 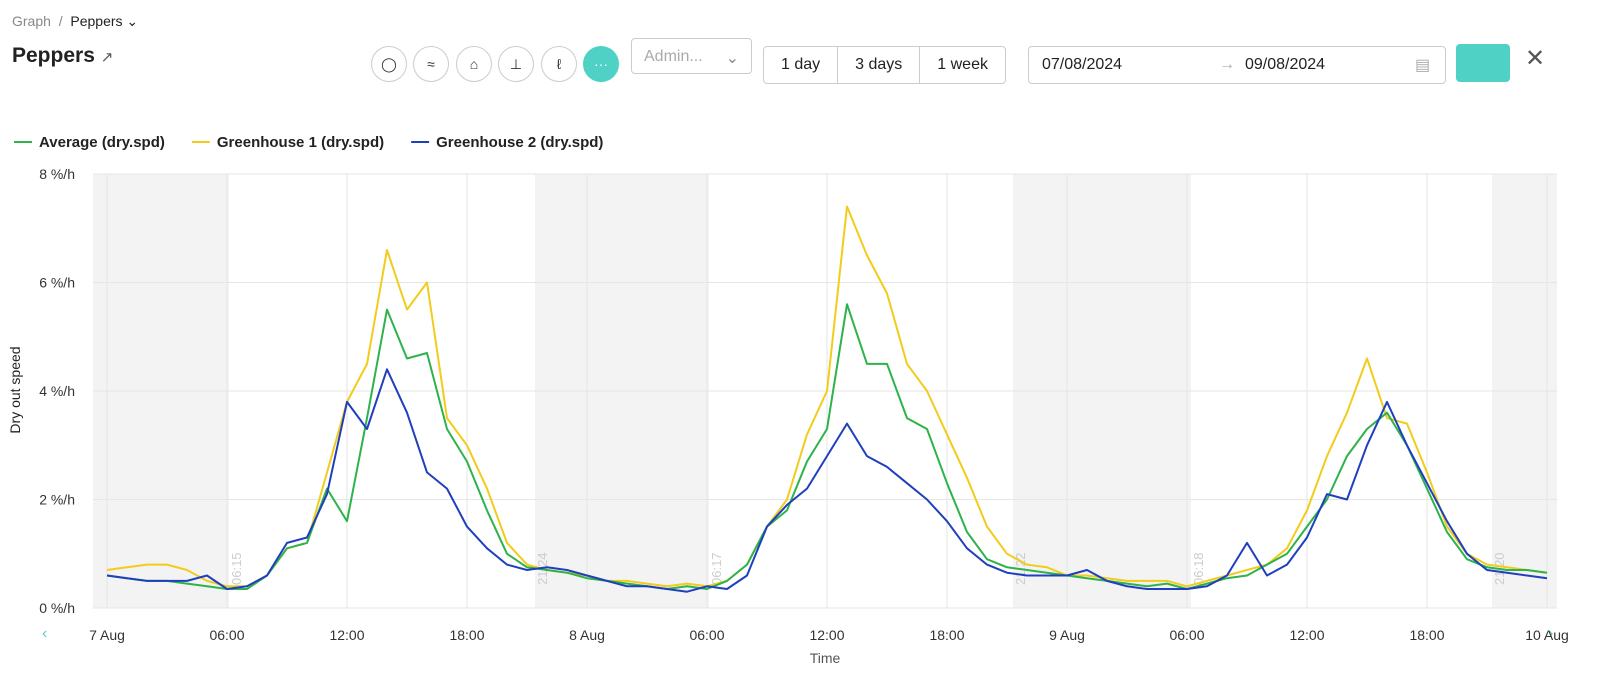 What do you see at coordinates (1067, 635) in the screenshot?
I see `x-tick-label: 9 Aug` at bounding box center [1067, 635].